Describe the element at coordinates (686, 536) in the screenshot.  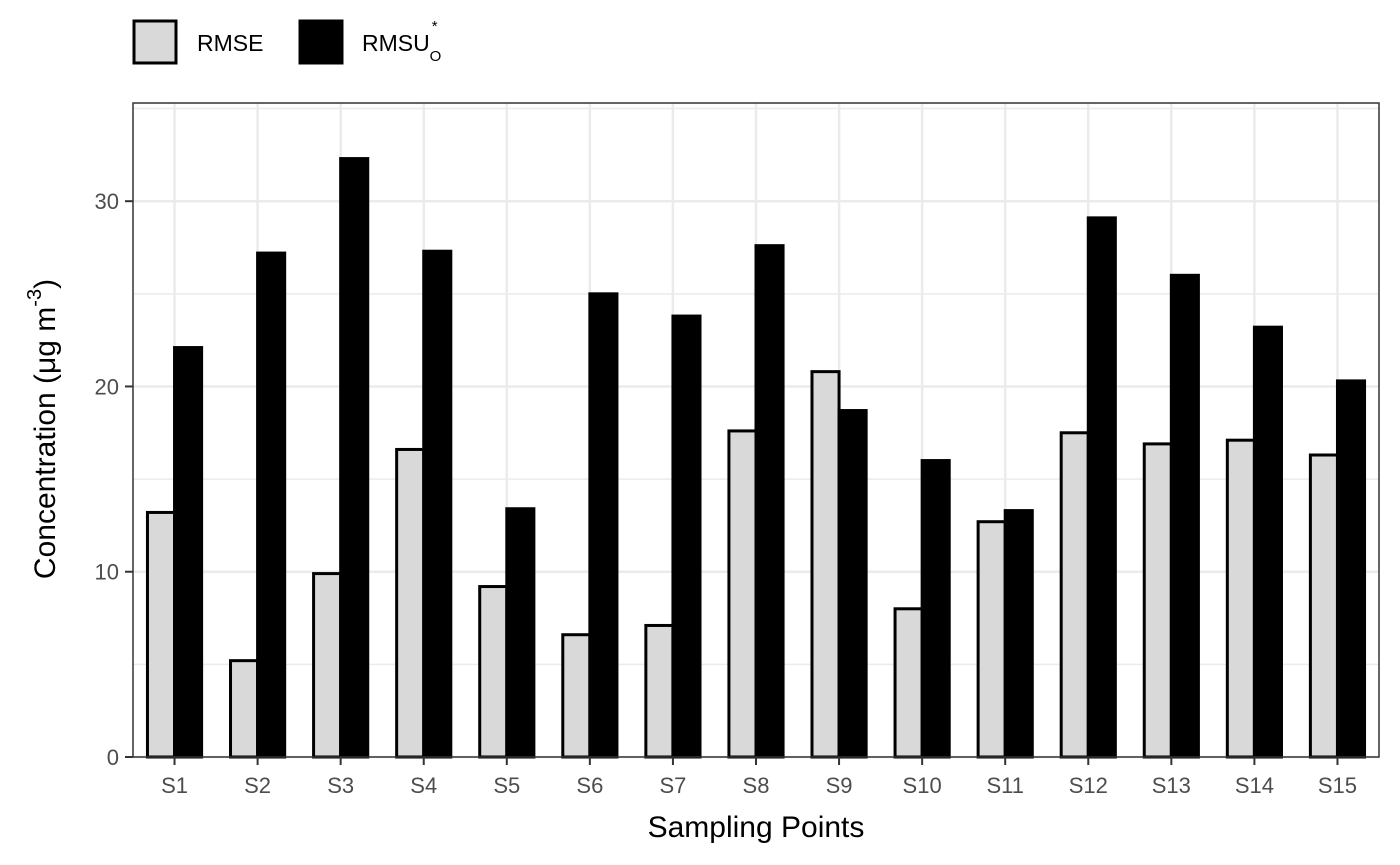
I see `bar-rmsu-s7` at that location.